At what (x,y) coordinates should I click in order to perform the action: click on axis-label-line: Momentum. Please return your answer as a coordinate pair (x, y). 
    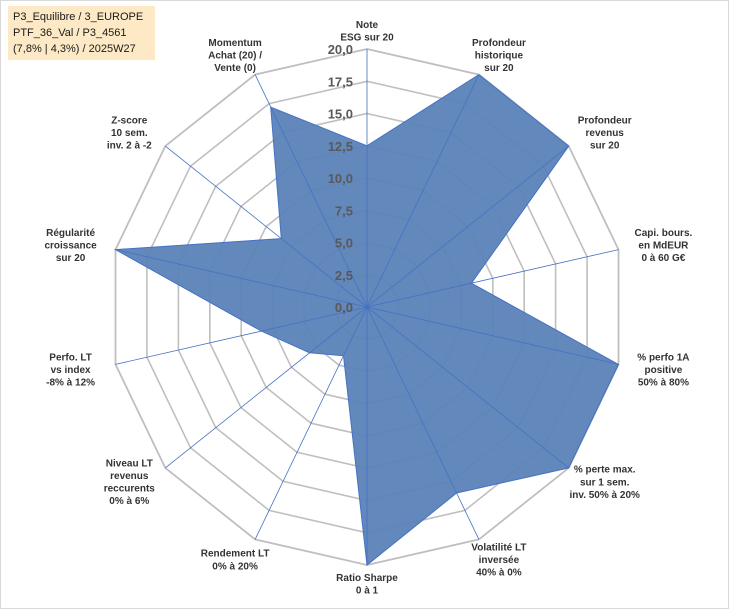
    Looking at the image, I should click on (234, 43).